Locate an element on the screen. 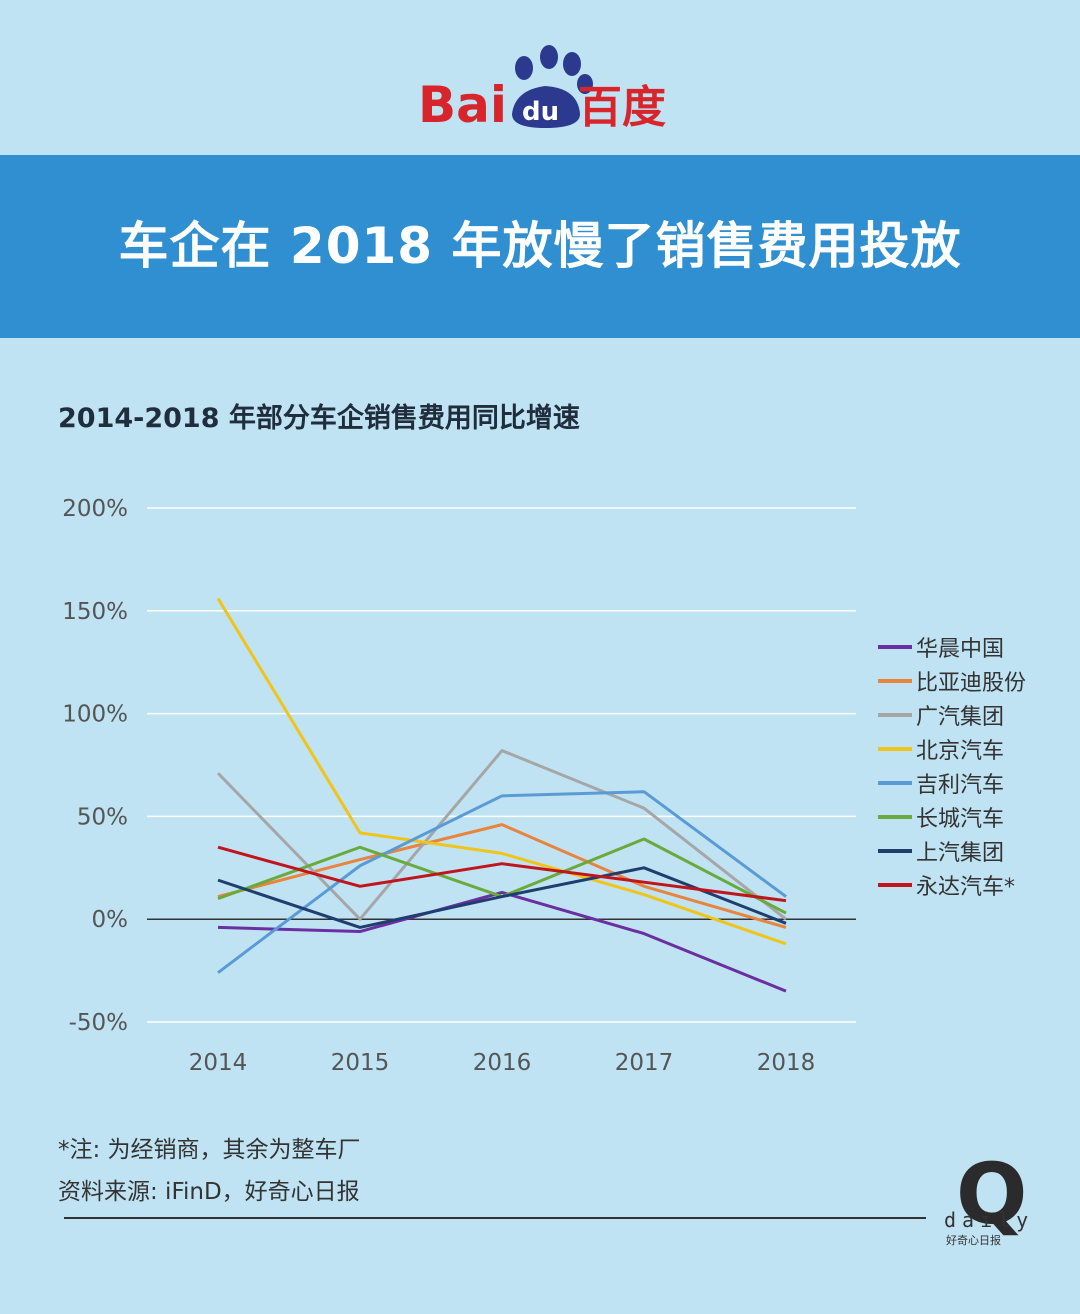 The height and width of the screenshot is (1314, 1080). baidu-logo: Bai du 百度 is located at coordinates (540, 90).